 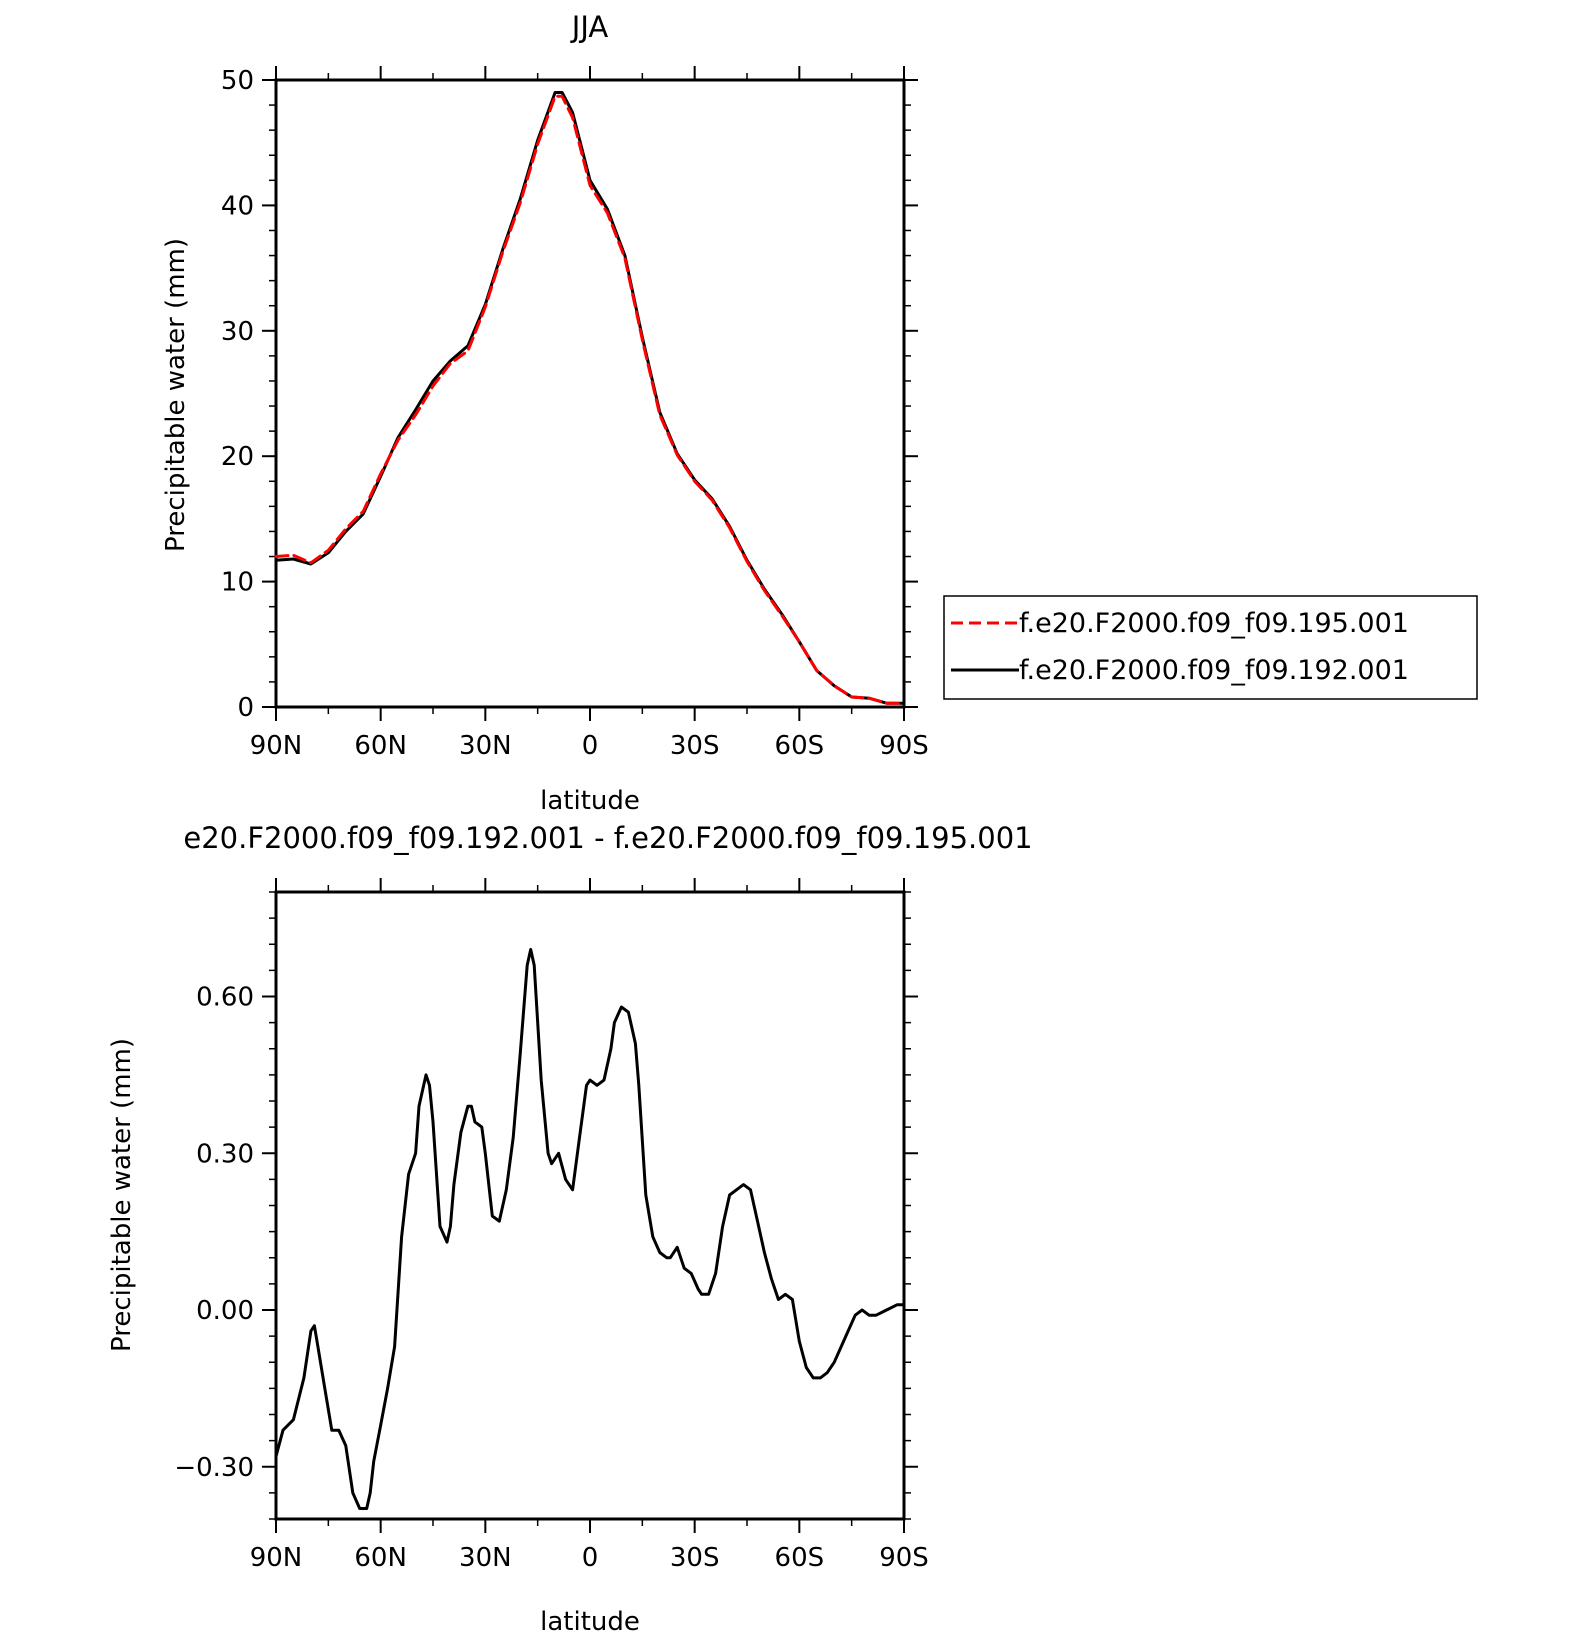 What do you see at coordinates (380, 1558) in the screenshot?
I see `bottom-x-tick-label: 60N` at bounding box center [380, 1558].